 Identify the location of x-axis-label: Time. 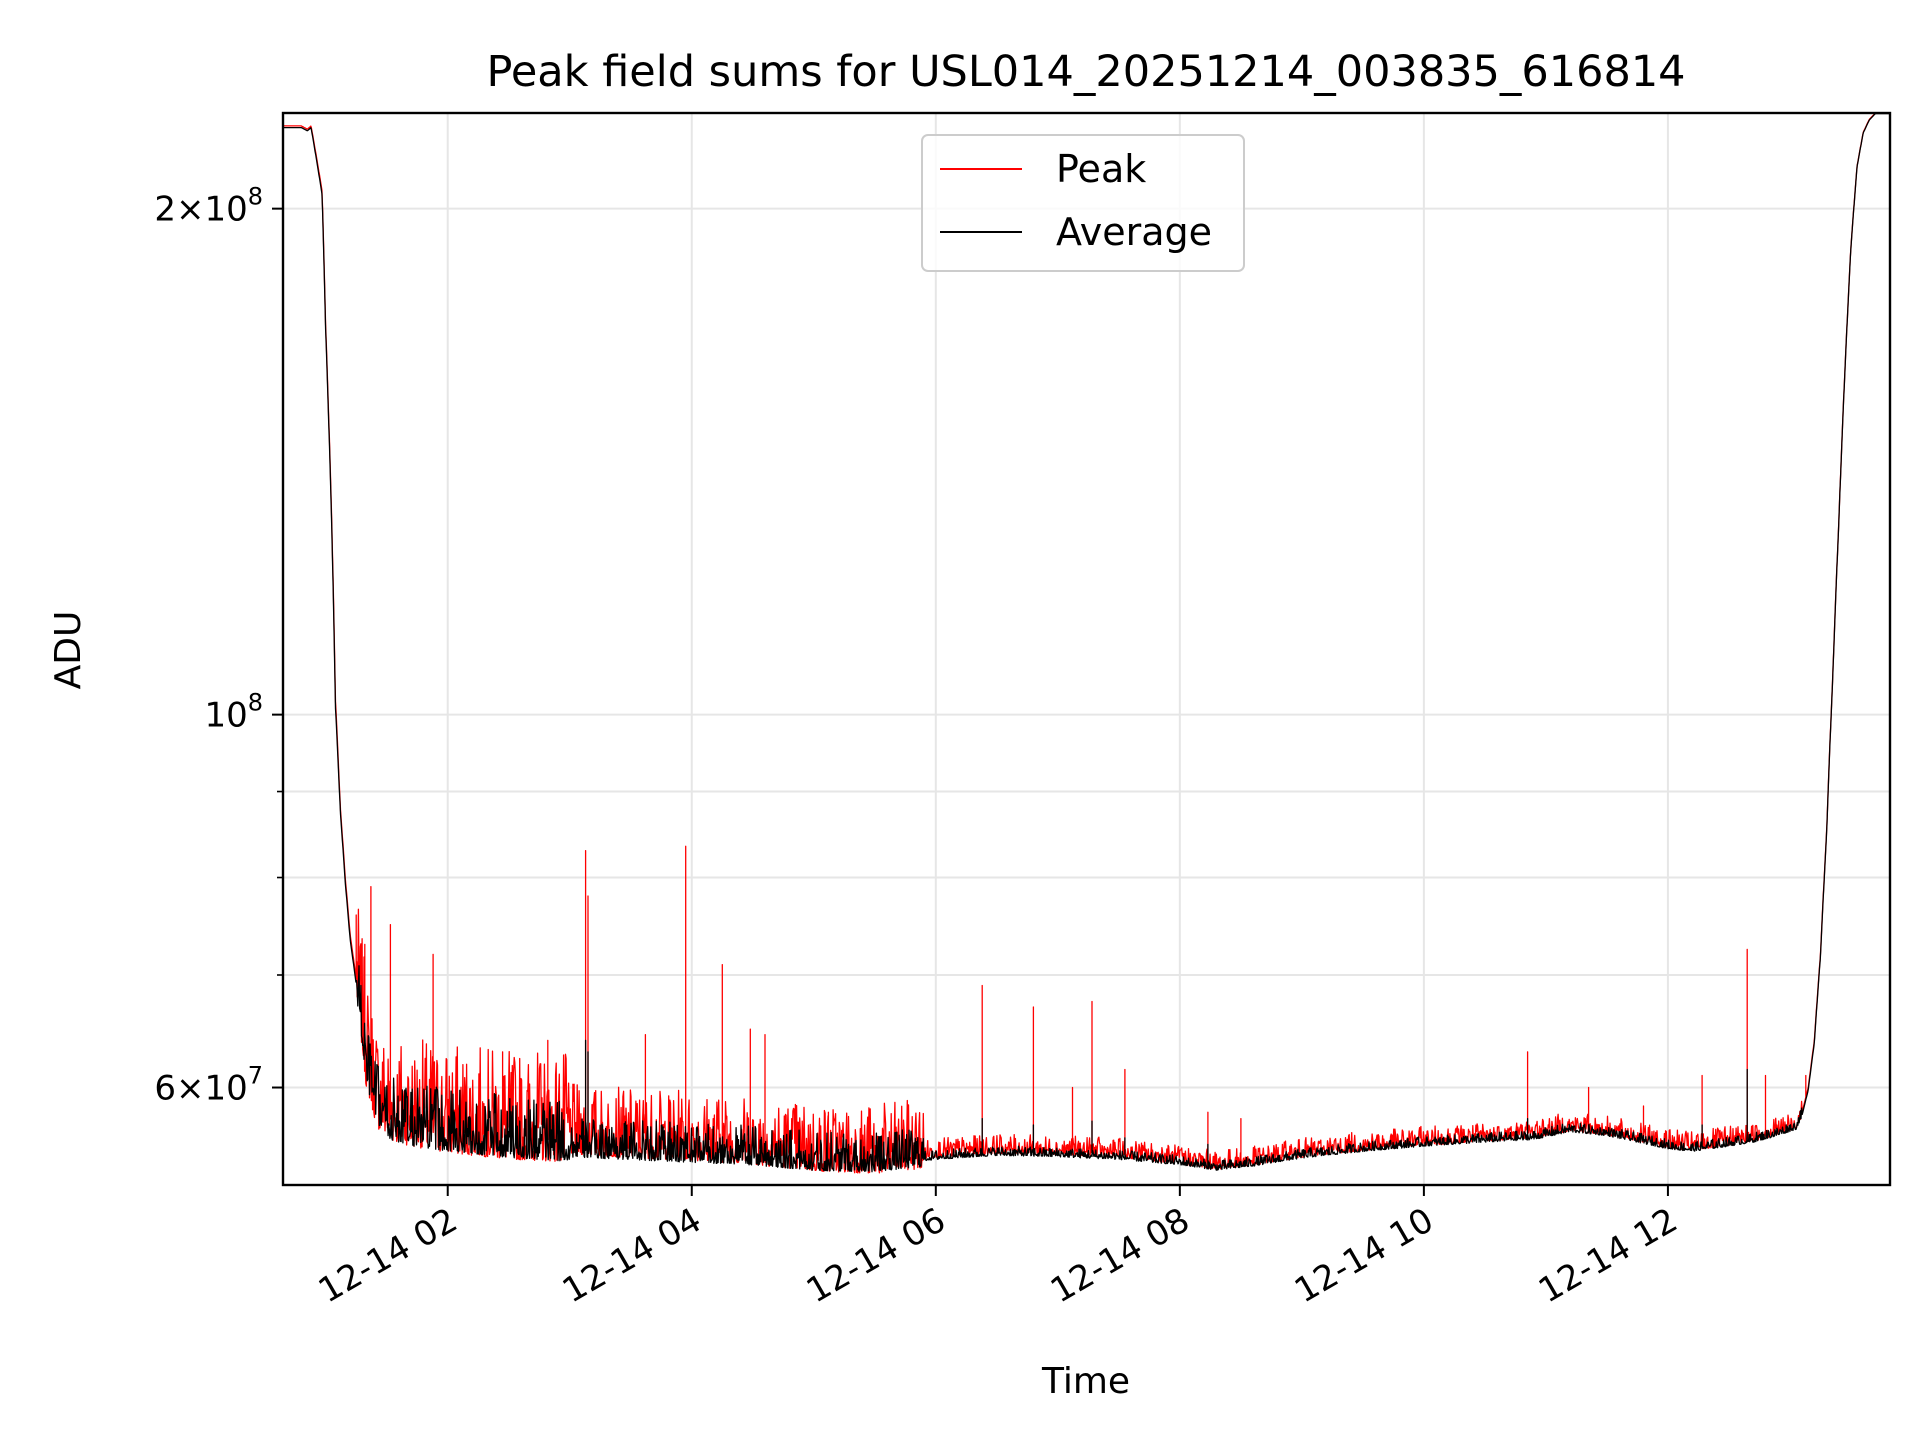
(1085, 1381).